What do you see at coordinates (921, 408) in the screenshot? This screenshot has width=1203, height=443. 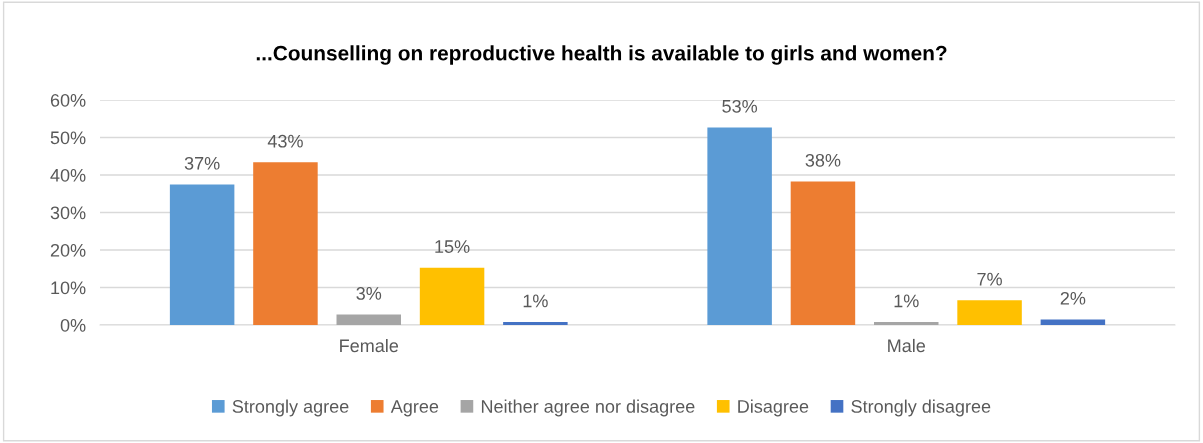 I see `legend-label: Strongly disagree` at bounding box center [921, 408].